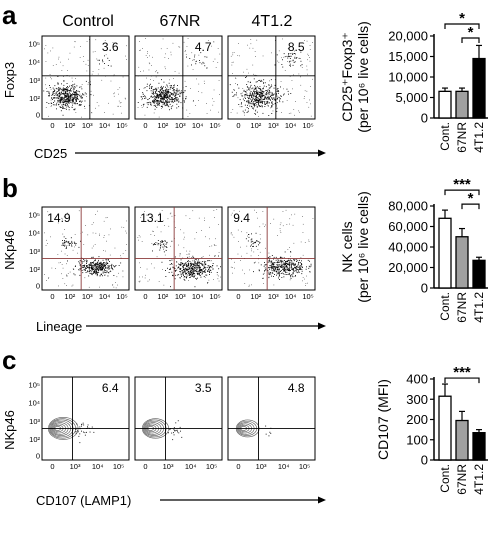 The height and width of the screenshot is (533, 493). I want to click on x-tick-label: 10³, so click(273, 125).